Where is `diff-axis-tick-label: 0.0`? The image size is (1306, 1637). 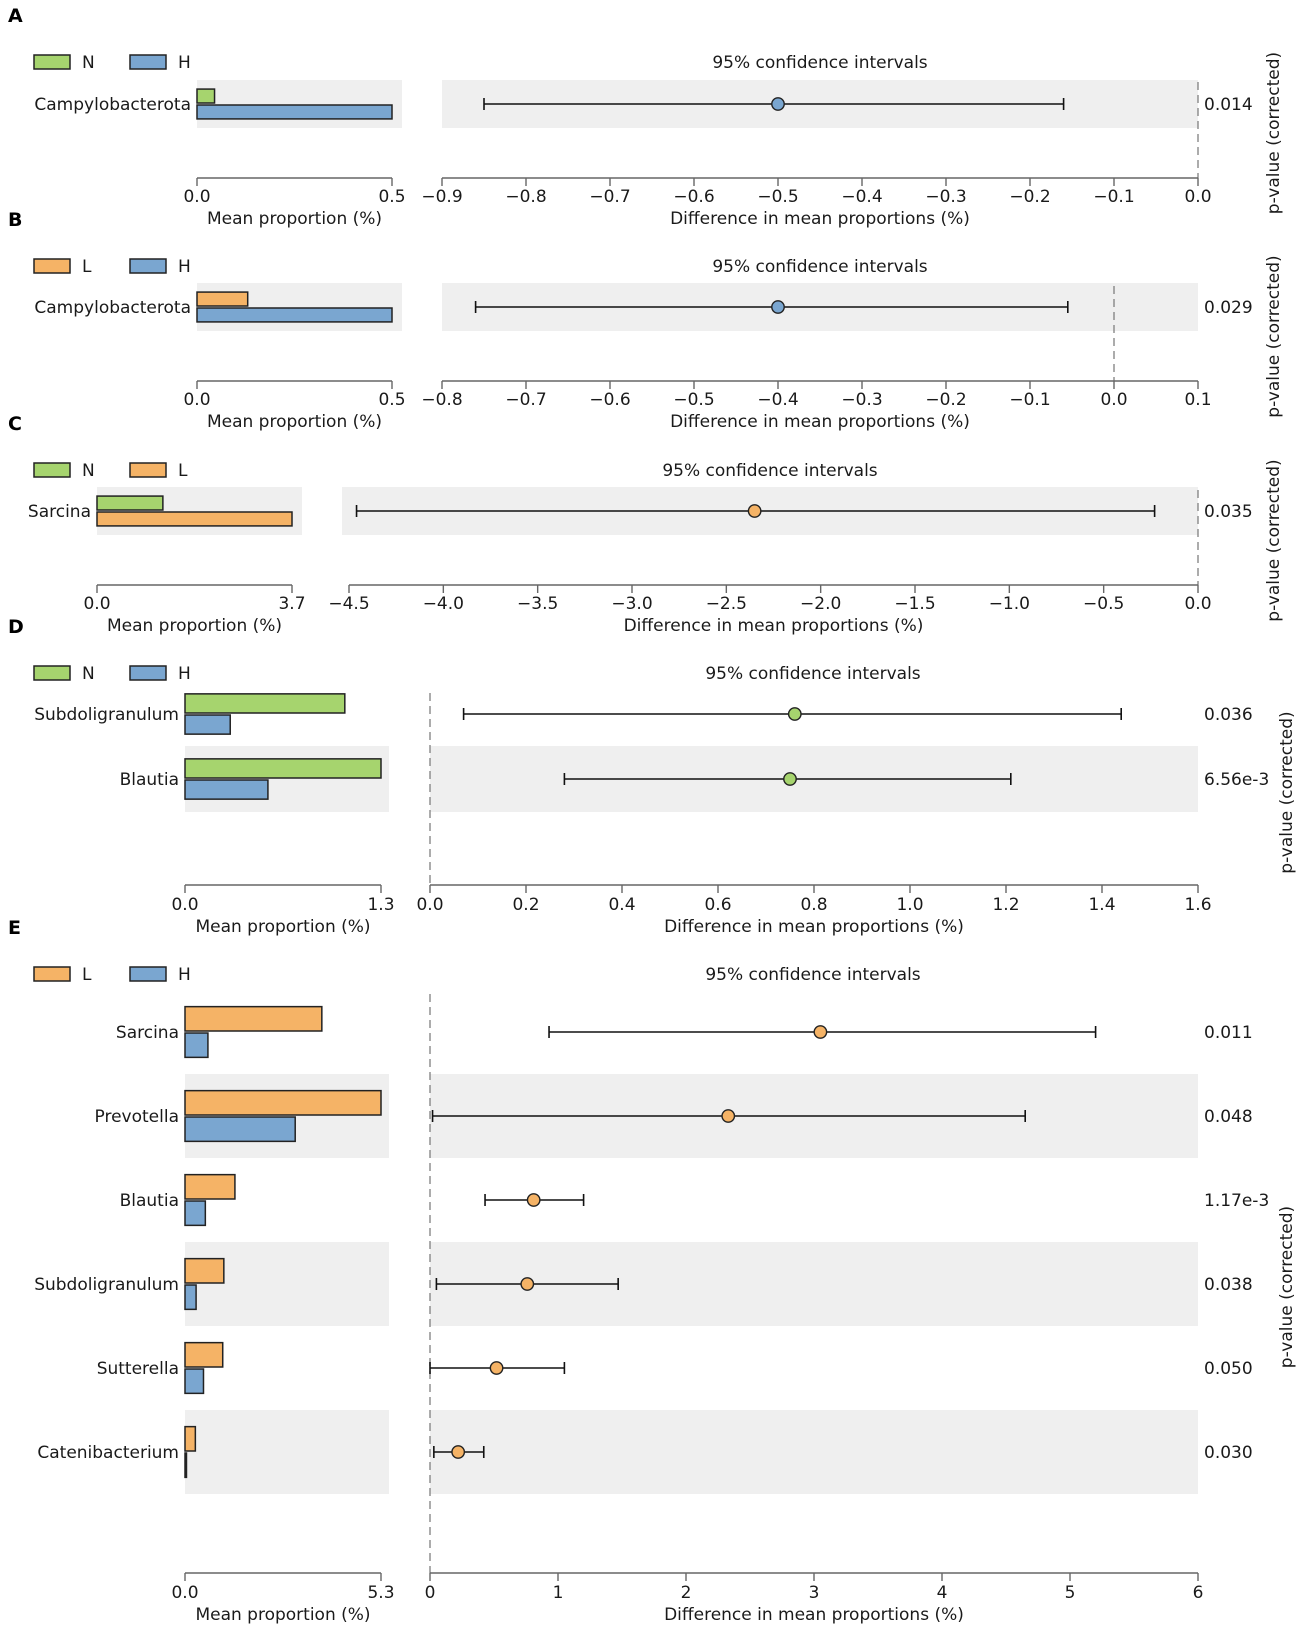
diff-axis-tick-label: 0.0 is located at coordinates (1197, 197).